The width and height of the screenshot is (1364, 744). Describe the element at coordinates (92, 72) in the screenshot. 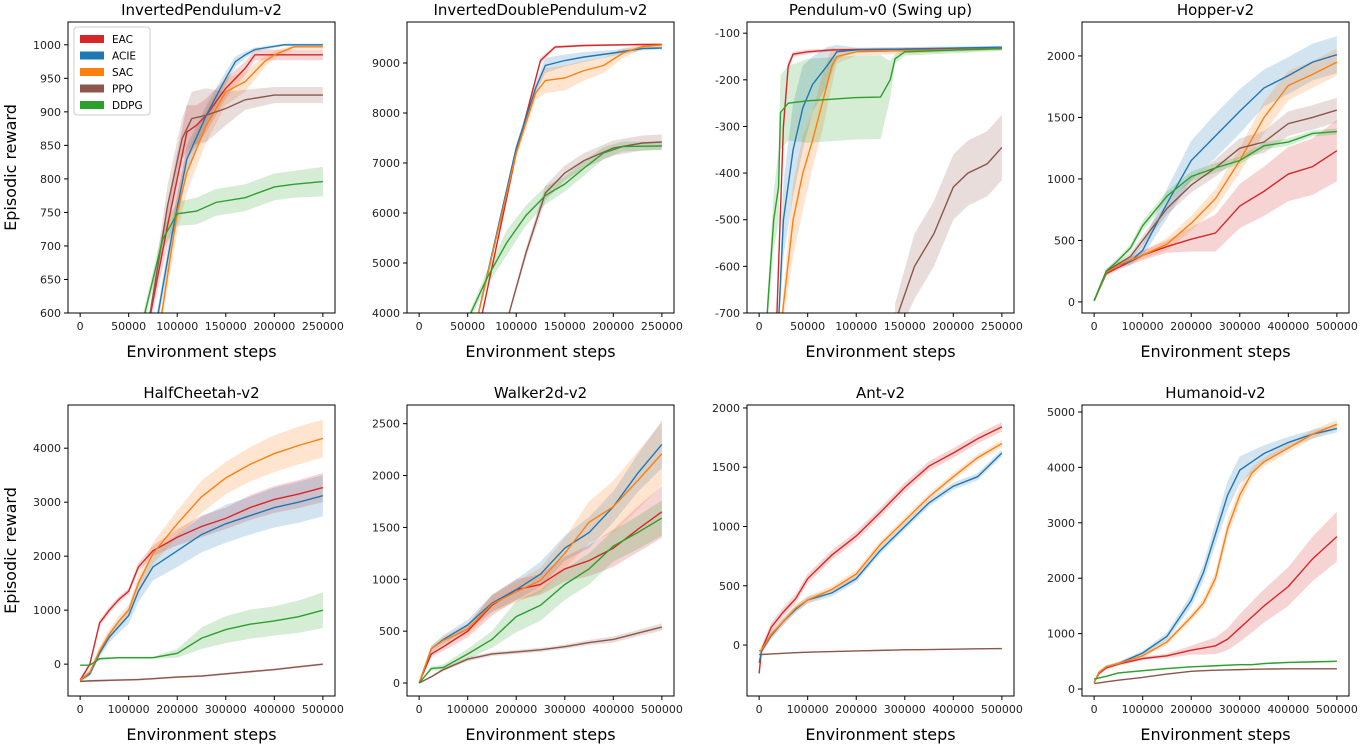

I see `legend-swatch-sac` at that location.